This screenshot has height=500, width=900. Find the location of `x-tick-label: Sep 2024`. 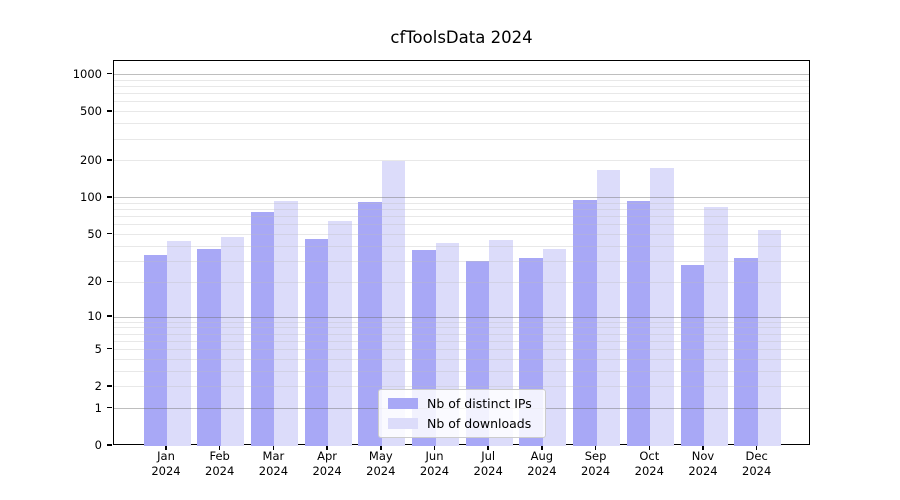

x-tick-label: Sep 2024 is located at coordinates (595, 463).